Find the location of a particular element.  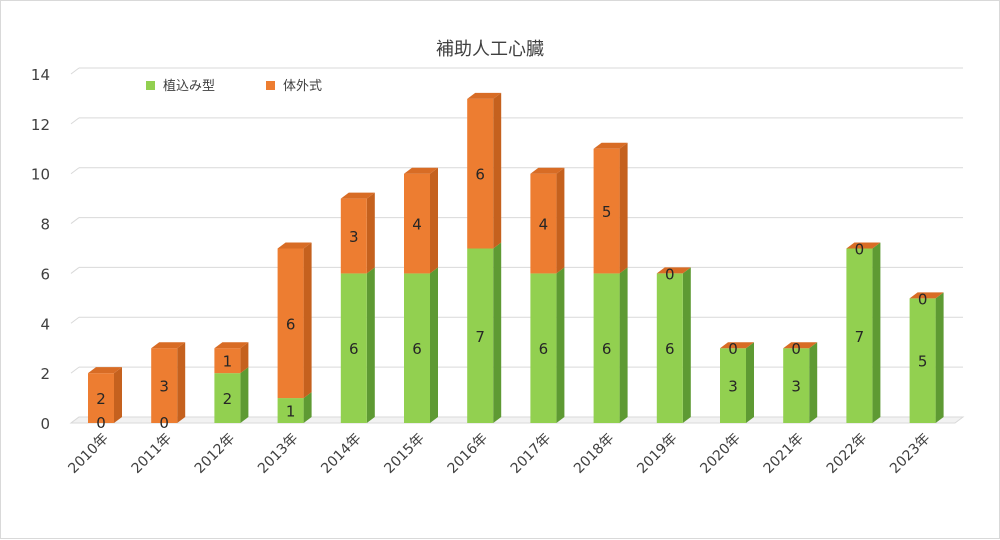

x-tick-label: 2020年 is located at coordinates (720, 454).